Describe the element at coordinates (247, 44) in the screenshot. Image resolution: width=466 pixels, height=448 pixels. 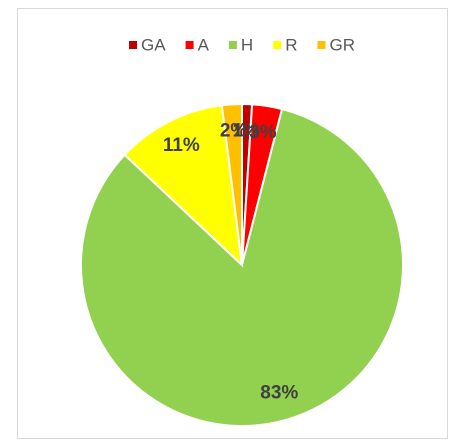
I see `legend-label: H` at that location.